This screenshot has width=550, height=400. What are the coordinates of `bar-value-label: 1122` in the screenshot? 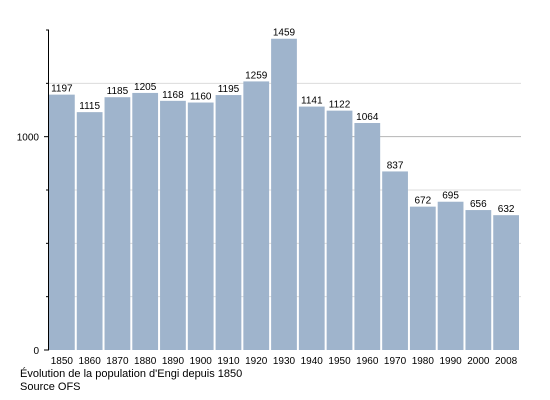 It's located at (340, 105).